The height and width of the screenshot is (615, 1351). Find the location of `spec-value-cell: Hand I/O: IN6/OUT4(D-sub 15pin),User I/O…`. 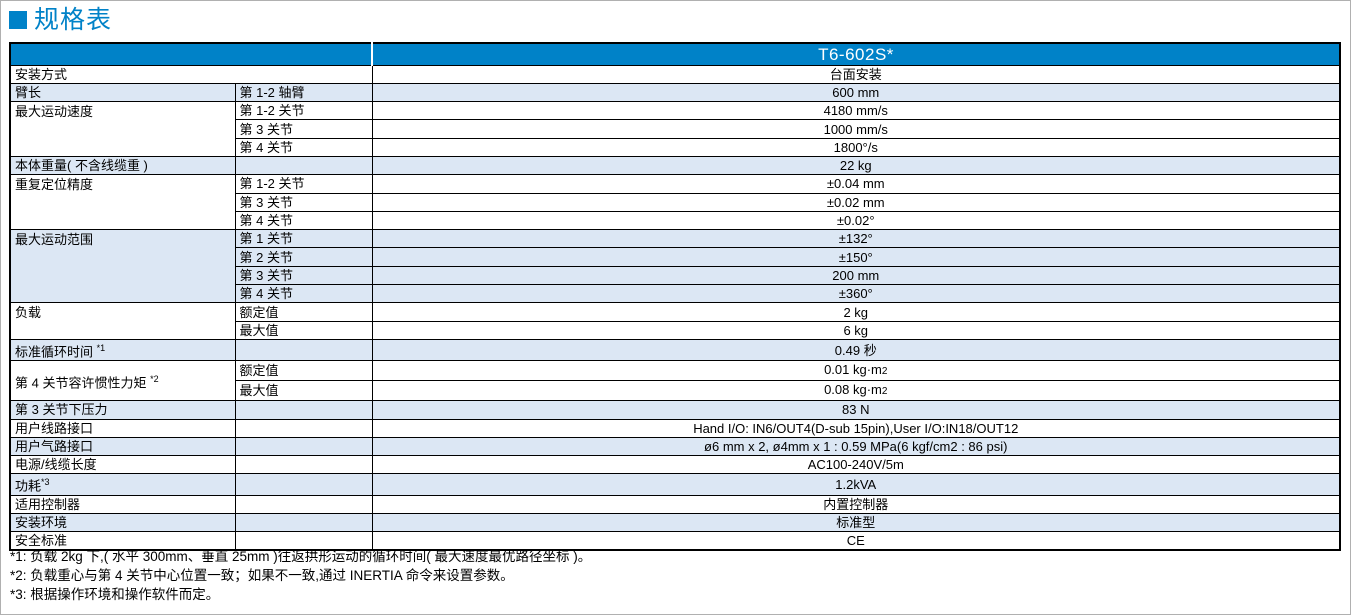

spec-value-cell: Hand I/O: IN6/OUT4(D-sub 15pin),User I/O… is located at coordinates (856, 428).